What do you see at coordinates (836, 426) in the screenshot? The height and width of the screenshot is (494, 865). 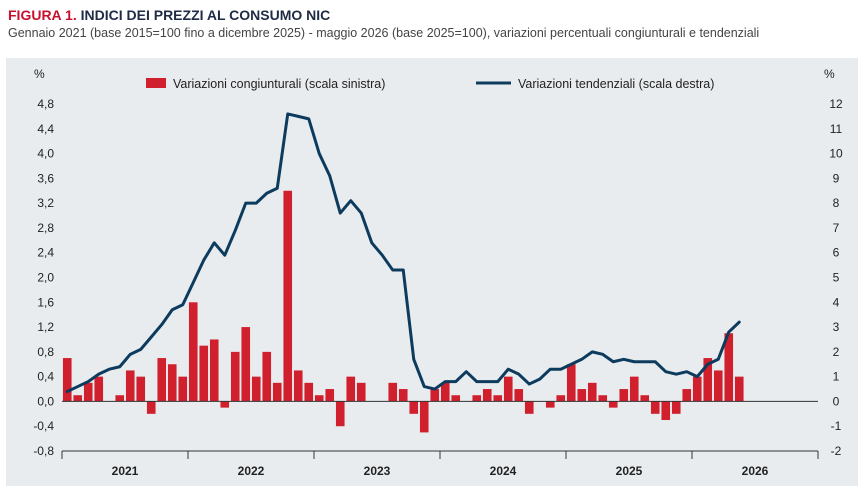 I see `right-axis-tick-label: -1` at bounding box center [836, 426].